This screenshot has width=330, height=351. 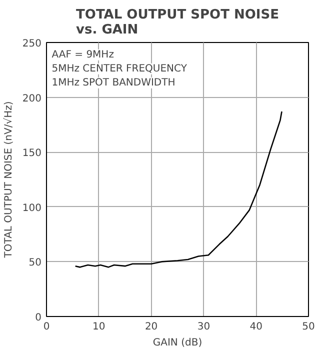 What do you see at coordinates (256, 327) in the screenshot?
I see `x-tick-label: 40` at bounding box center [256, 327].